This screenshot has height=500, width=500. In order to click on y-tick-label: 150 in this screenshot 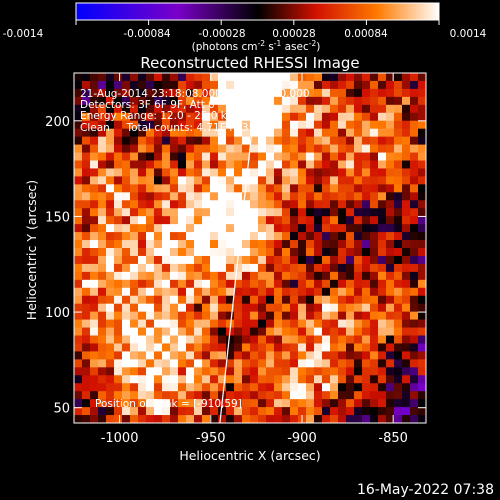, I will do `click(57, 217)`.